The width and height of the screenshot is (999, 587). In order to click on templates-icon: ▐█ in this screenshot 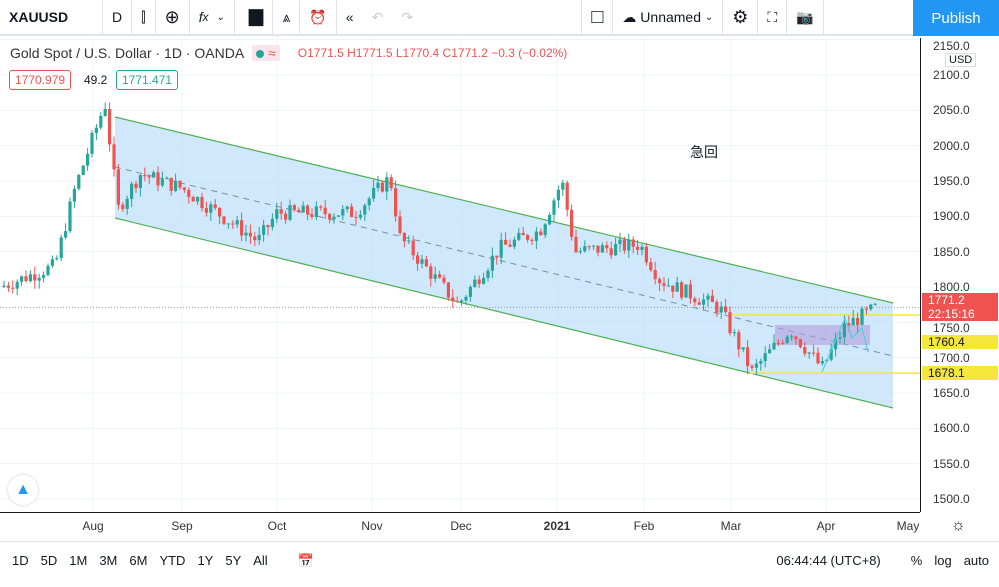, I will do `click(254, 17)`.